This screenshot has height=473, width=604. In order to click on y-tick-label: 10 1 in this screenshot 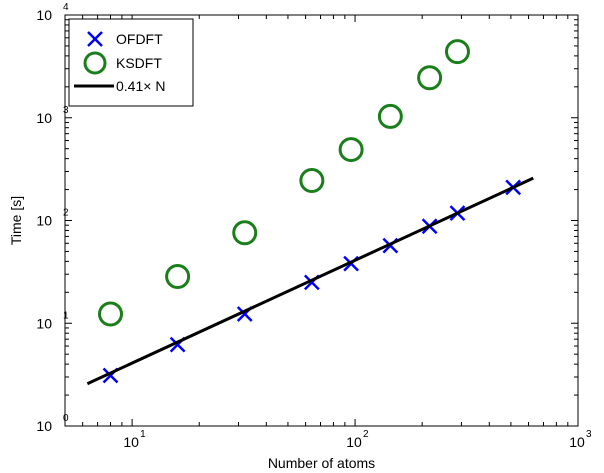, I will do `click(52, 320)`.